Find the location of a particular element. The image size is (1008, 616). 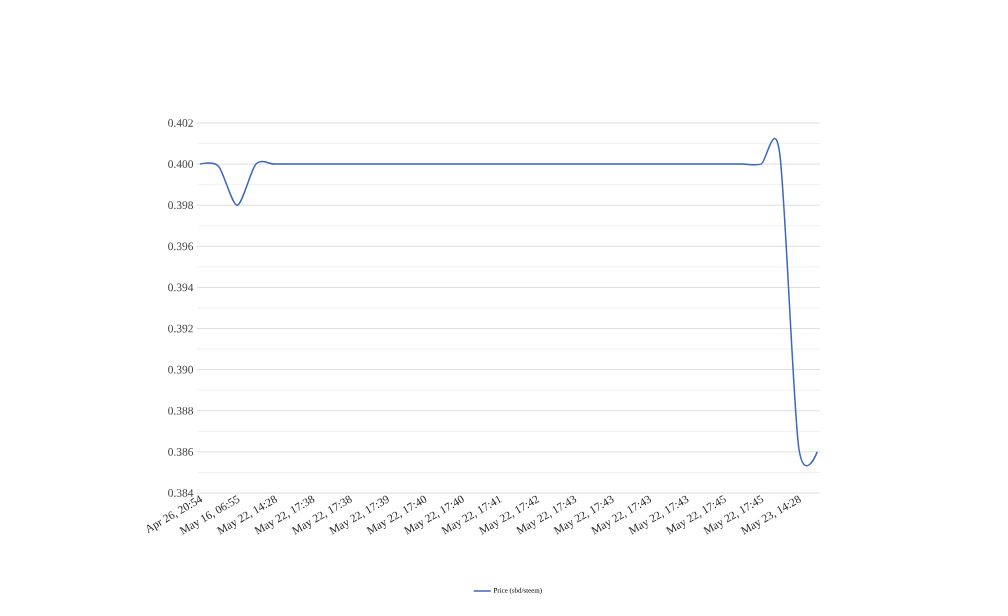

y-tick-label: 0.390 is located at coordinates (181, 369).